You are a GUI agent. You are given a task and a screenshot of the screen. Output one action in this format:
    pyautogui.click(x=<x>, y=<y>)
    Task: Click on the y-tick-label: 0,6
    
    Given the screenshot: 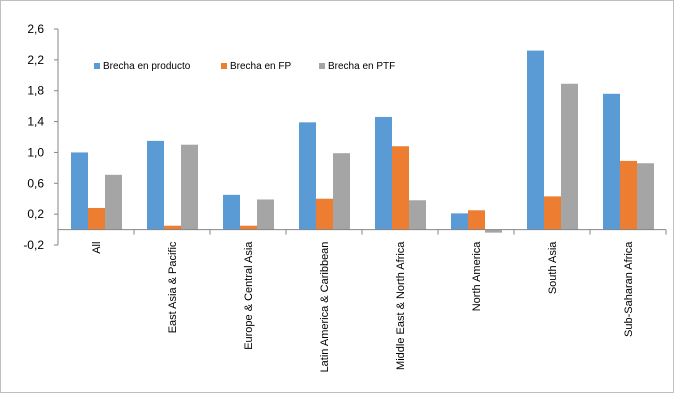 What is the action you would take?
    pyautogui.click(x=35, y=183)
    